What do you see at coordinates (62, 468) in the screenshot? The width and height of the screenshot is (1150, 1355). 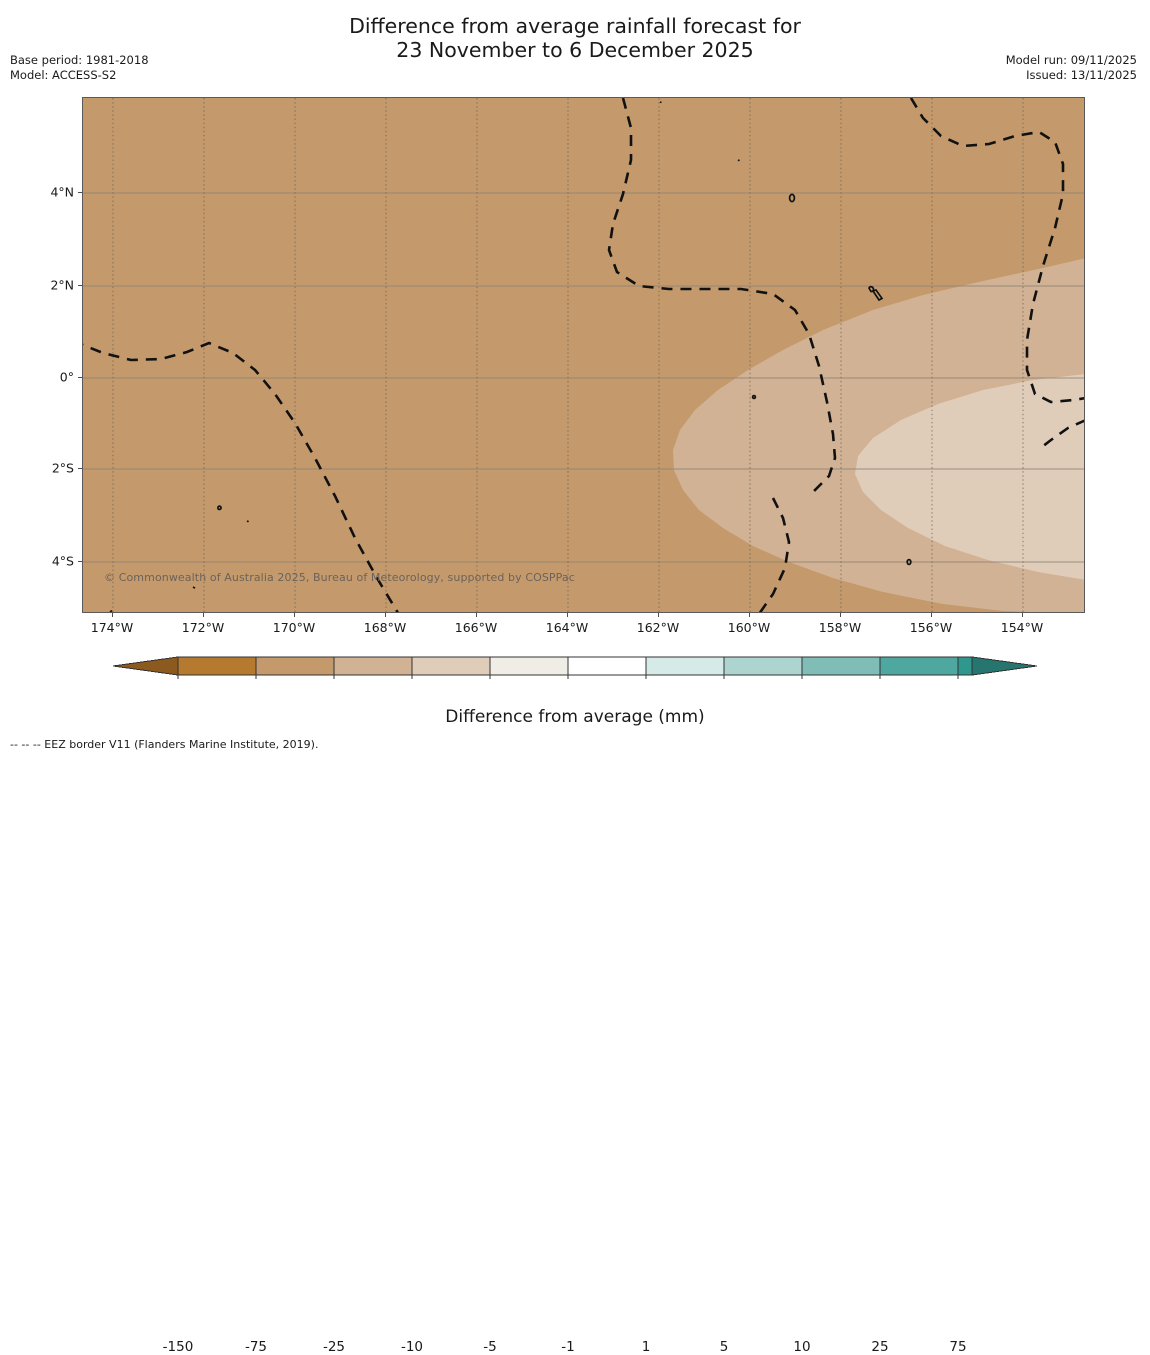 I see `y-tick-label: 2°S` at bounding box center [62, 468].